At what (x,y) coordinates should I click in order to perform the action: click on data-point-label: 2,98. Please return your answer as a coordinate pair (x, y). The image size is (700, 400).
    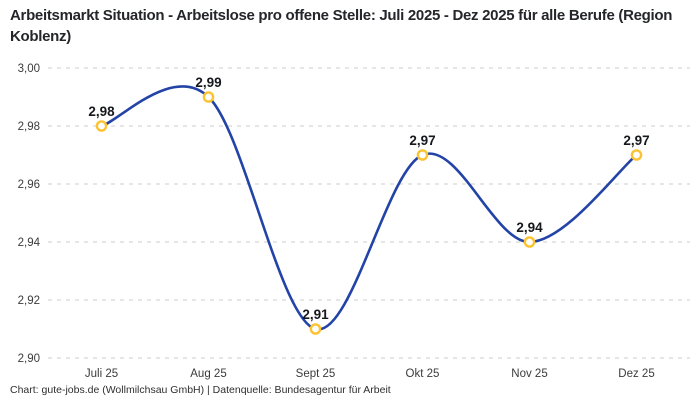
    Looking at the image, I should click on (101, 111).